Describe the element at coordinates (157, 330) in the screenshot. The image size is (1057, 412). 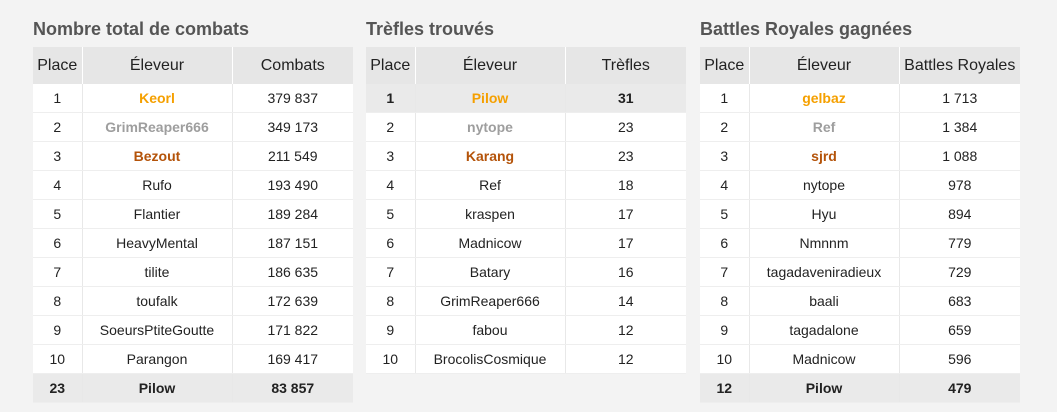
I see `breeder-name-cell: SoeursPtiteGoutte` at that location.